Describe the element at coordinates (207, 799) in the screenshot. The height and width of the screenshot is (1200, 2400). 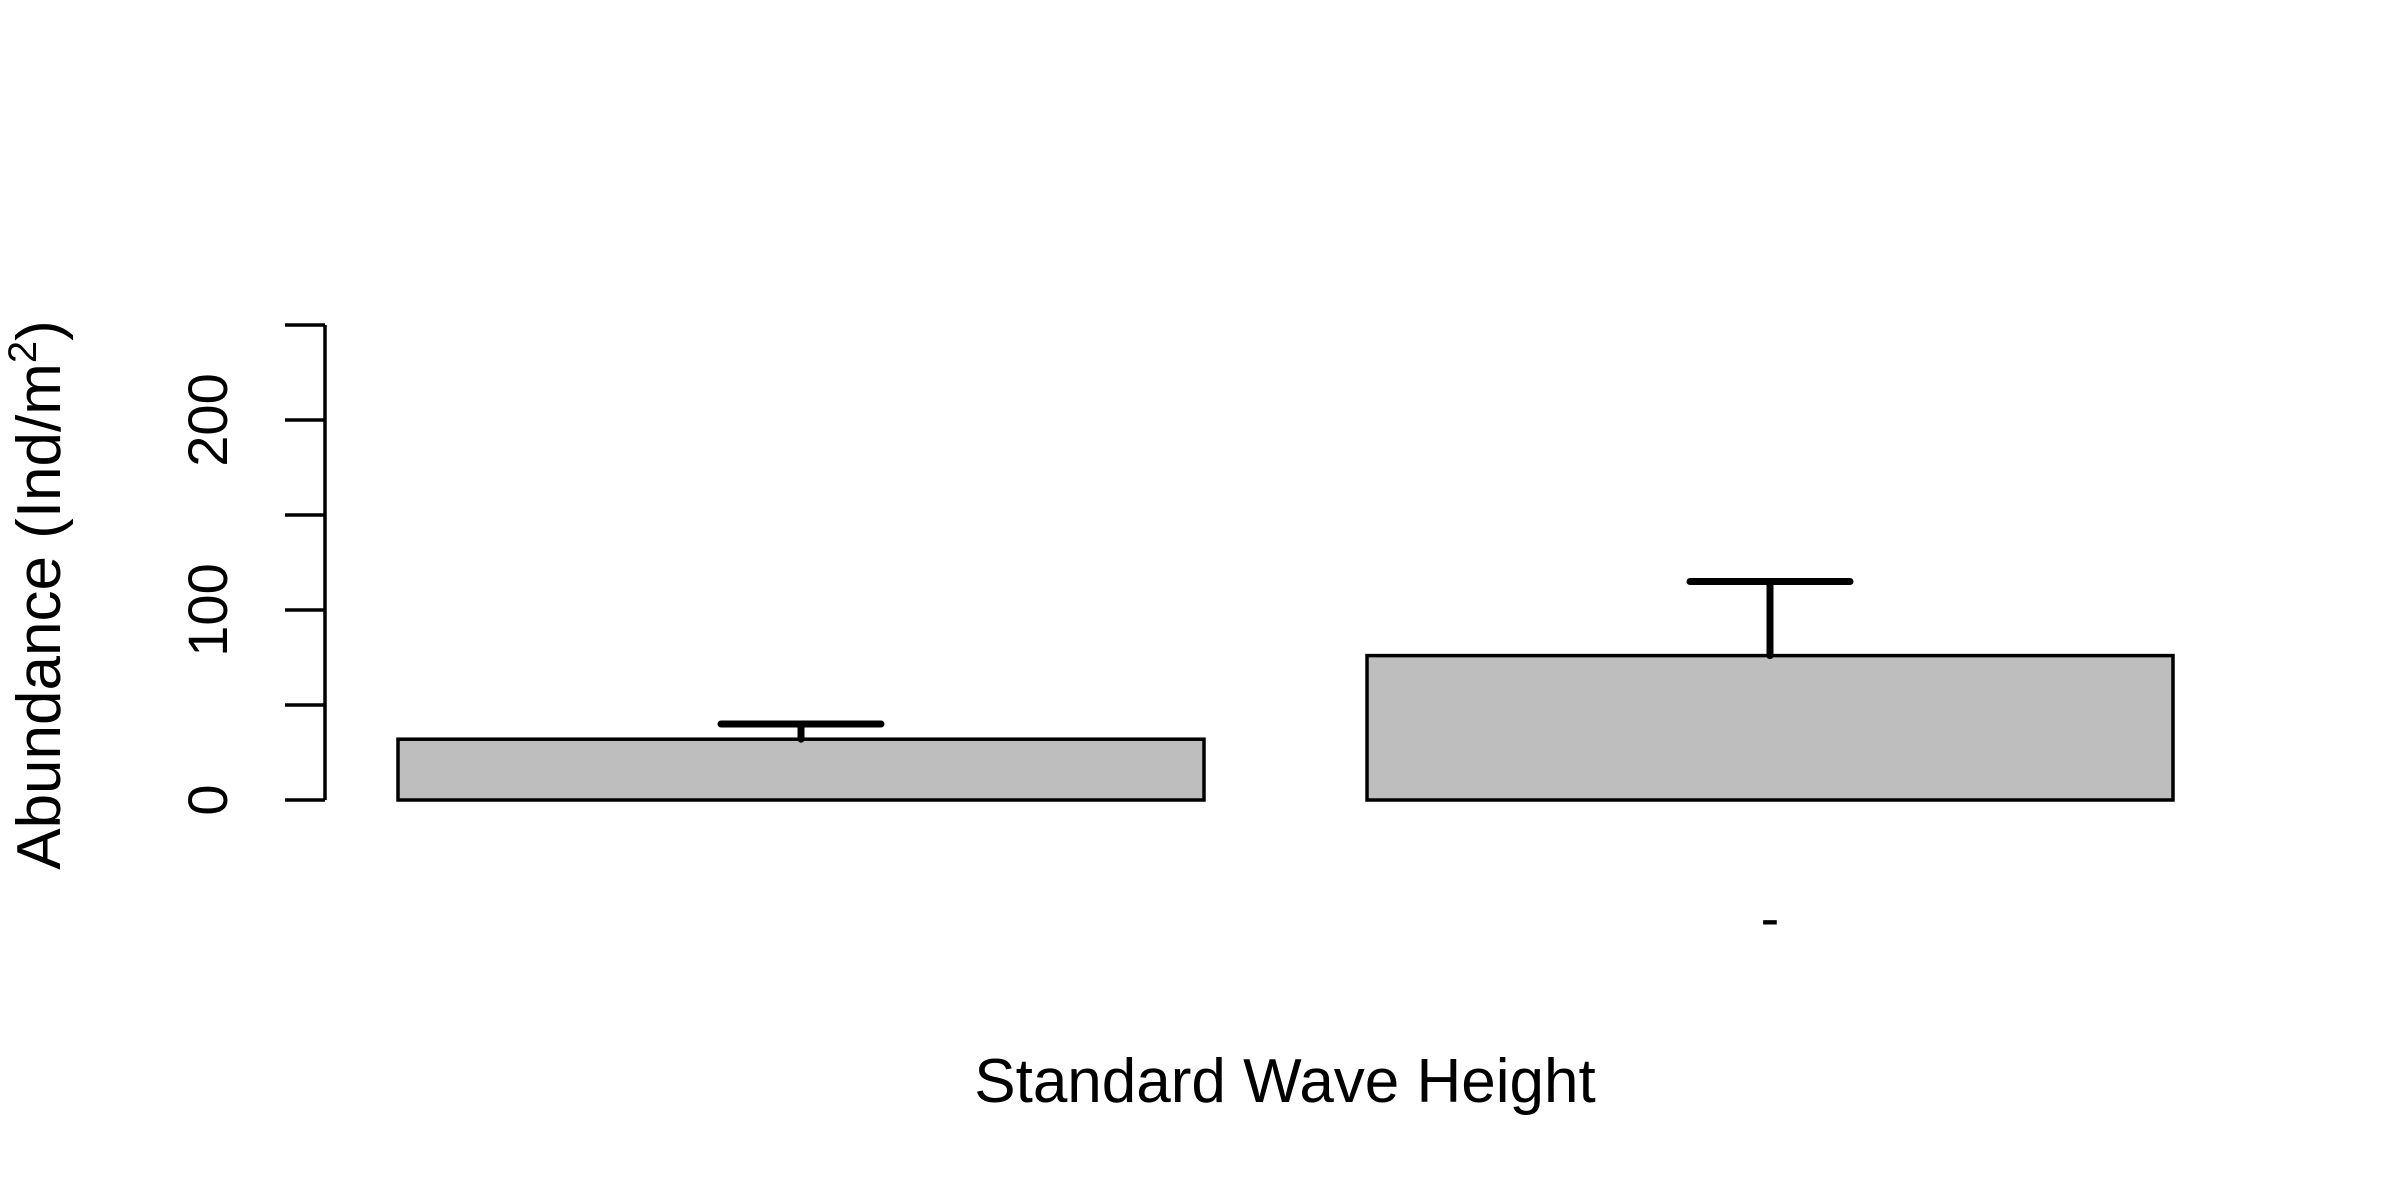
I see `y-tick-label: 0` at that location.